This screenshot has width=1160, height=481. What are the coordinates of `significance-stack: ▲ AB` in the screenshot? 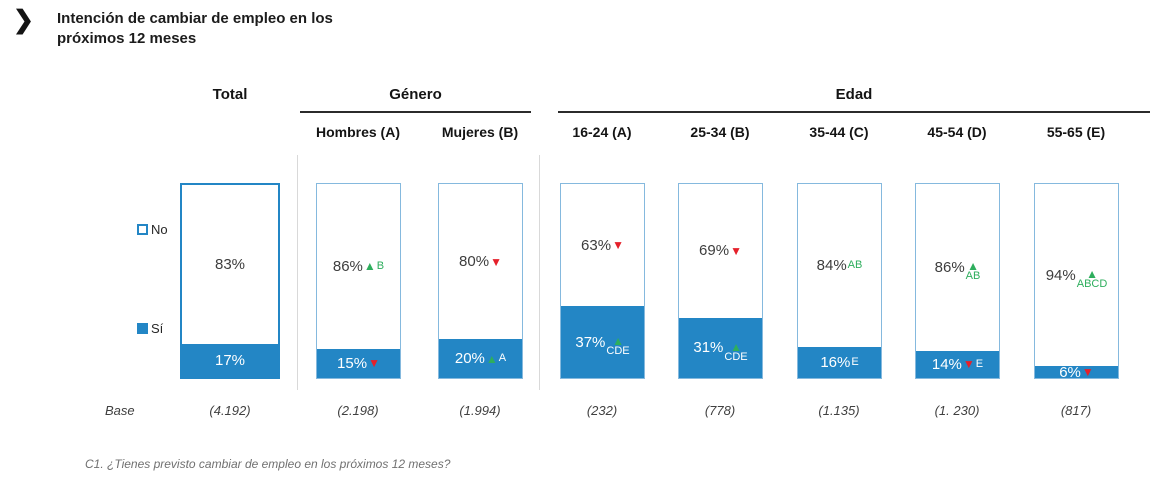 It's located at (973, 271).